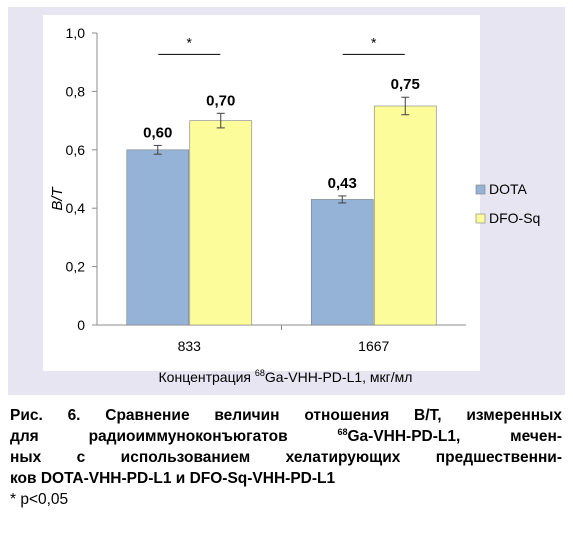  Describe the element at coordinates (76, 91) in the screenshot. I see `y-tick-label: 0,8` at that location.